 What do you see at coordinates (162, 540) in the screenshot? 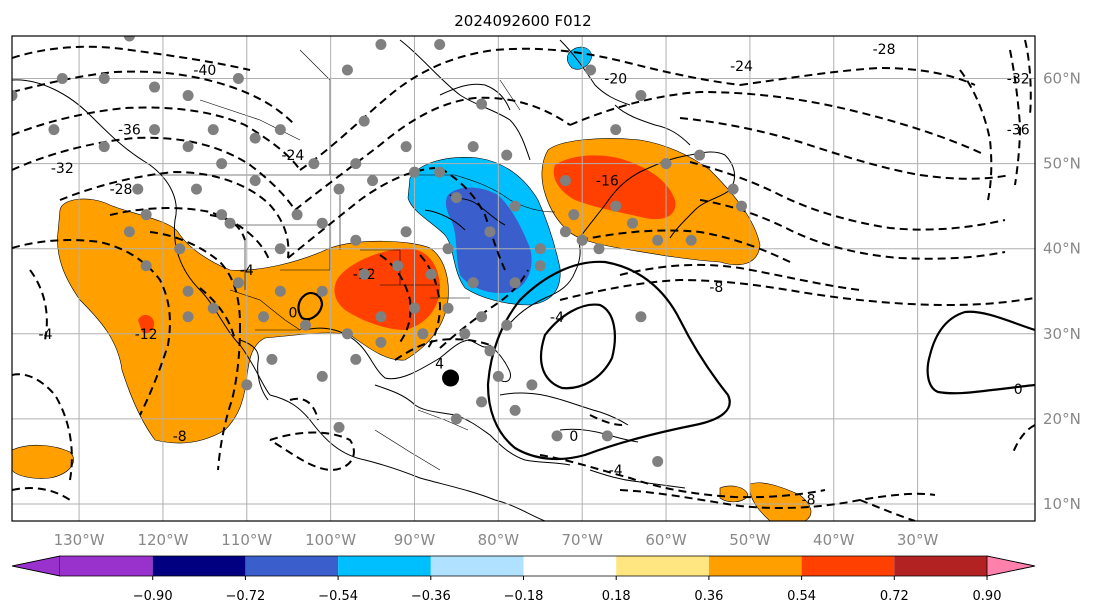
I see `lon-tick-label: 120°W` at bounding box center [162, 540].